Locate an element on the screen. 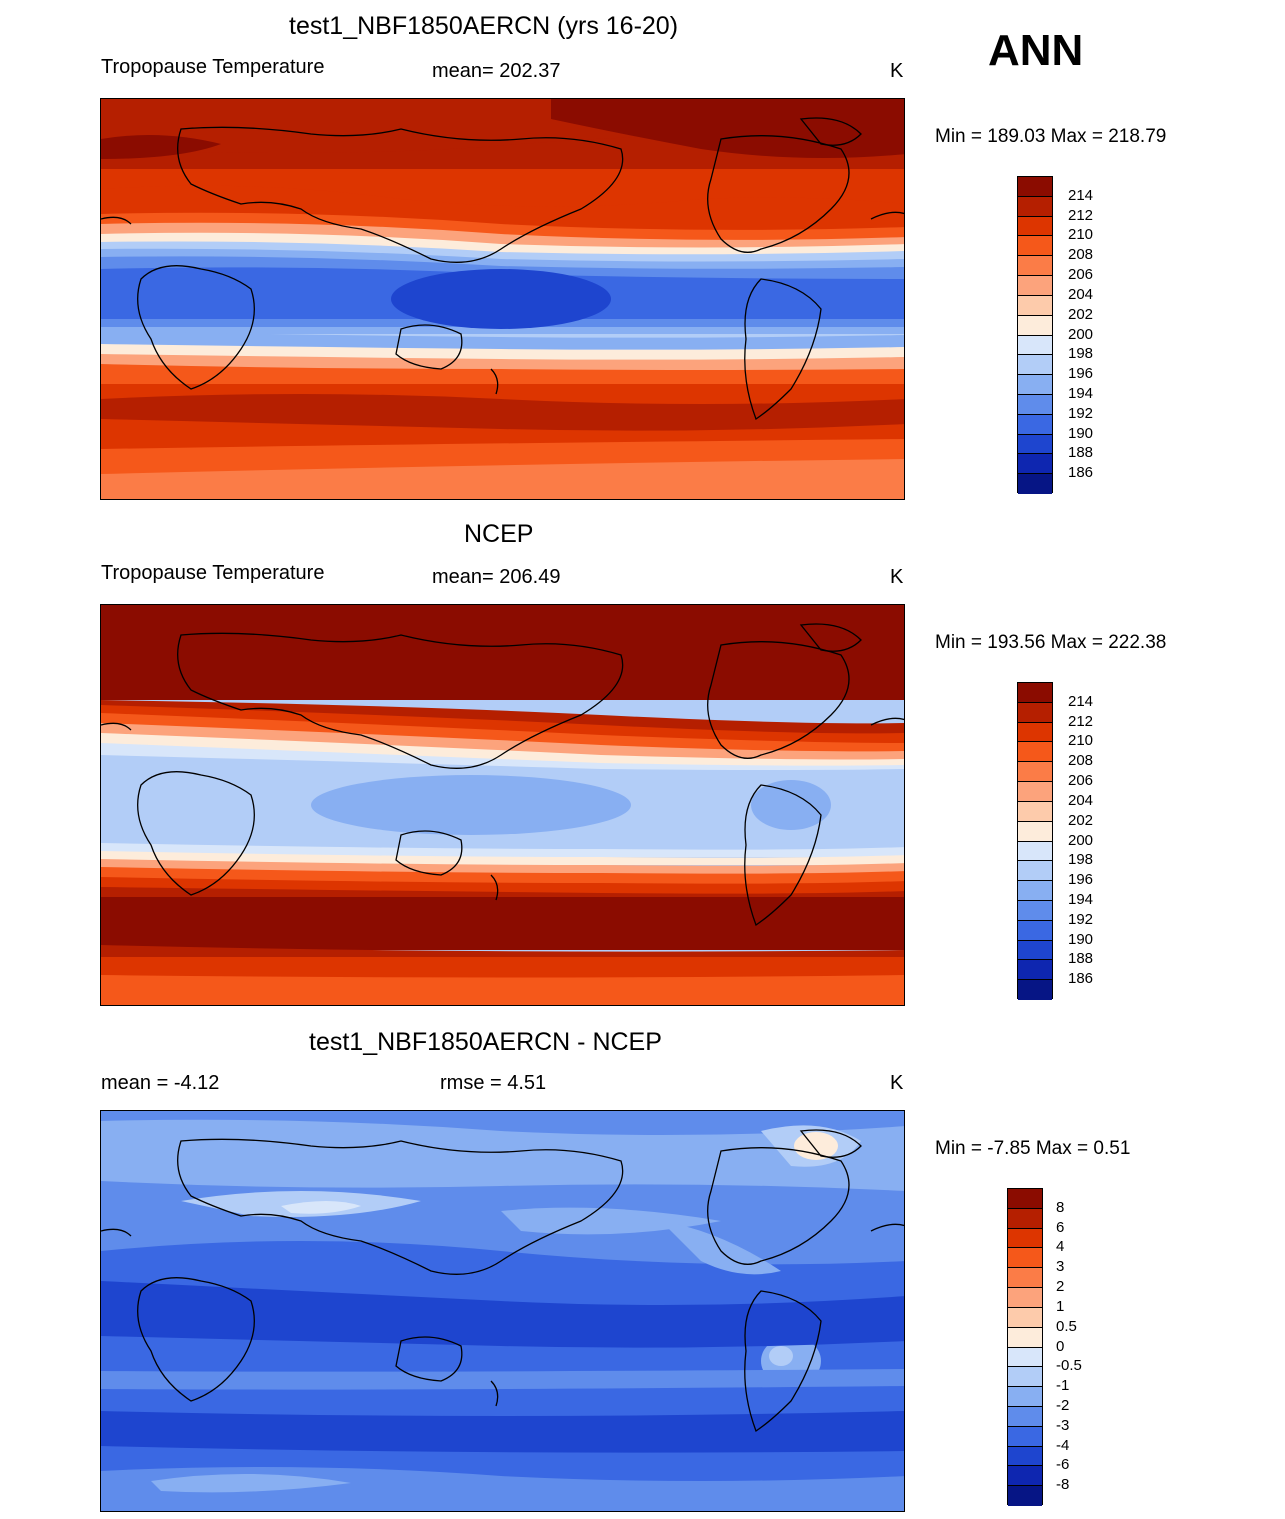 This screenshot has height=1519, width=1285. panel-2-legend-bar is located at coordinates (1035, 841).